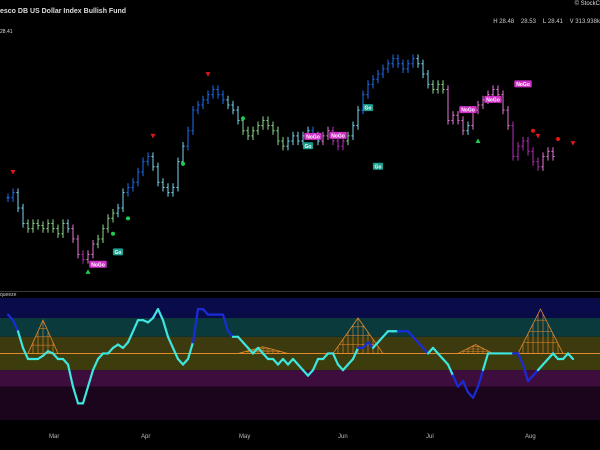 This screenshot has width=600, height=450. I want to click on ohlc-item: L 28.41, so click(552, 22).